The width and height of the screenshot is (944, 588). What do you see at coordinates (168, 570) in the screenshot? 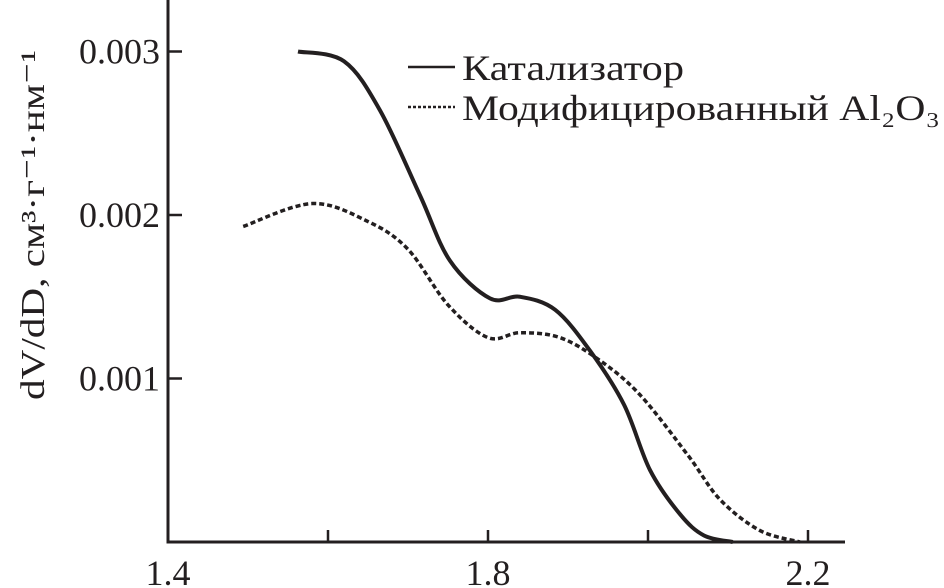
I see `x-tick-label: 1.4` at bounding box center [168, 570].